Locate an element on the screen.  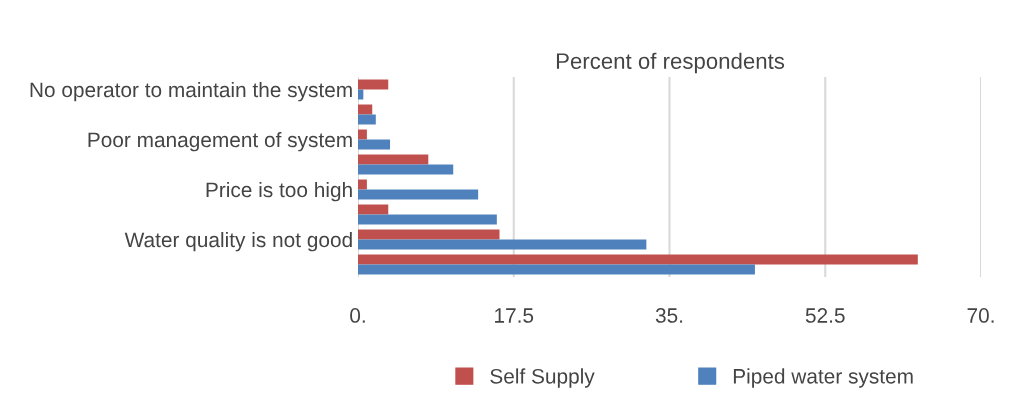
chart-title: Percent of respondents is located at coordinates (670, 63).